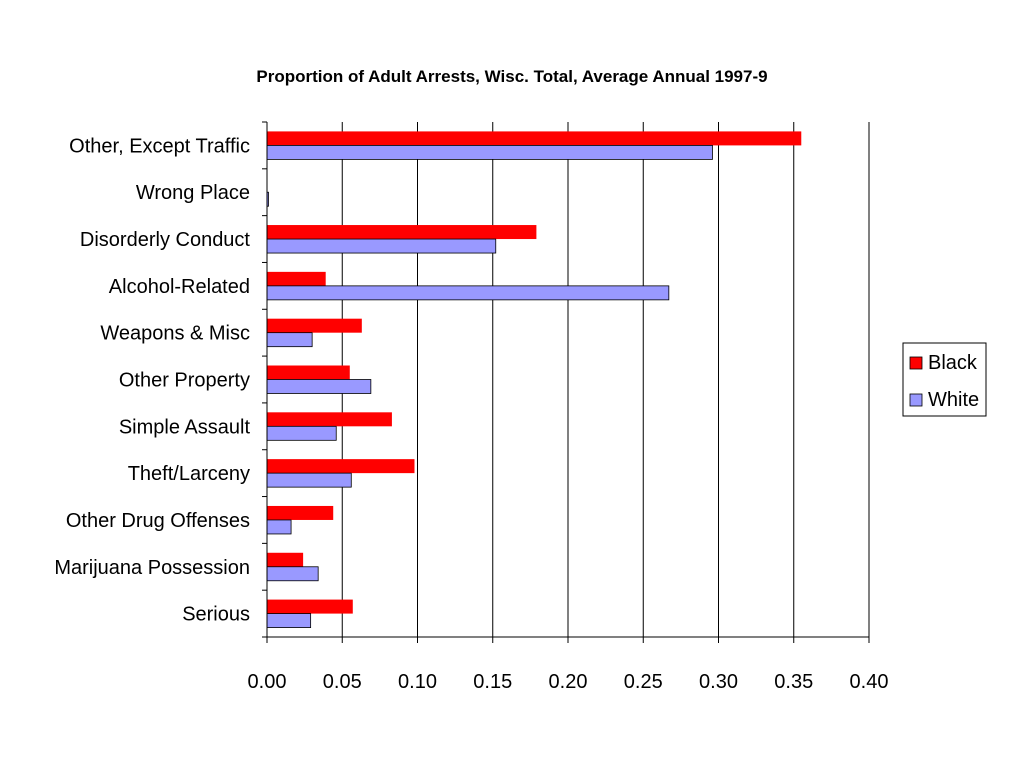  Describe the element at coordinates (944, 379) in the screenshot. I see `legend: Black White` at that location.